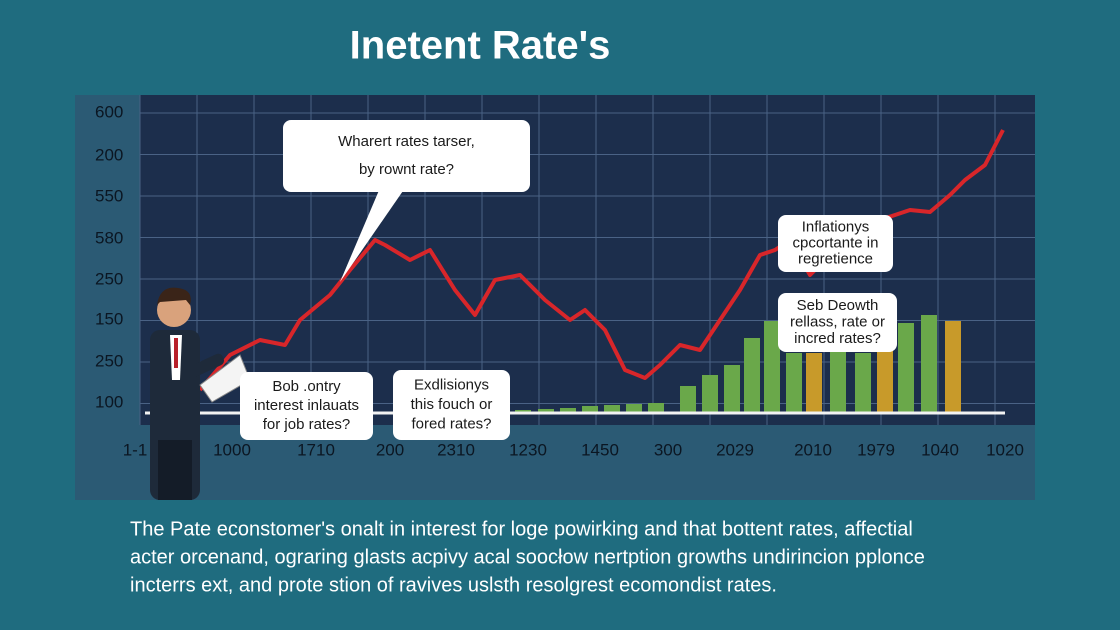 This screenshot has width=1120, height=630. Describe the element at coordinates (109, 318) in the screenshot. I see `y-label: 150` at that location.